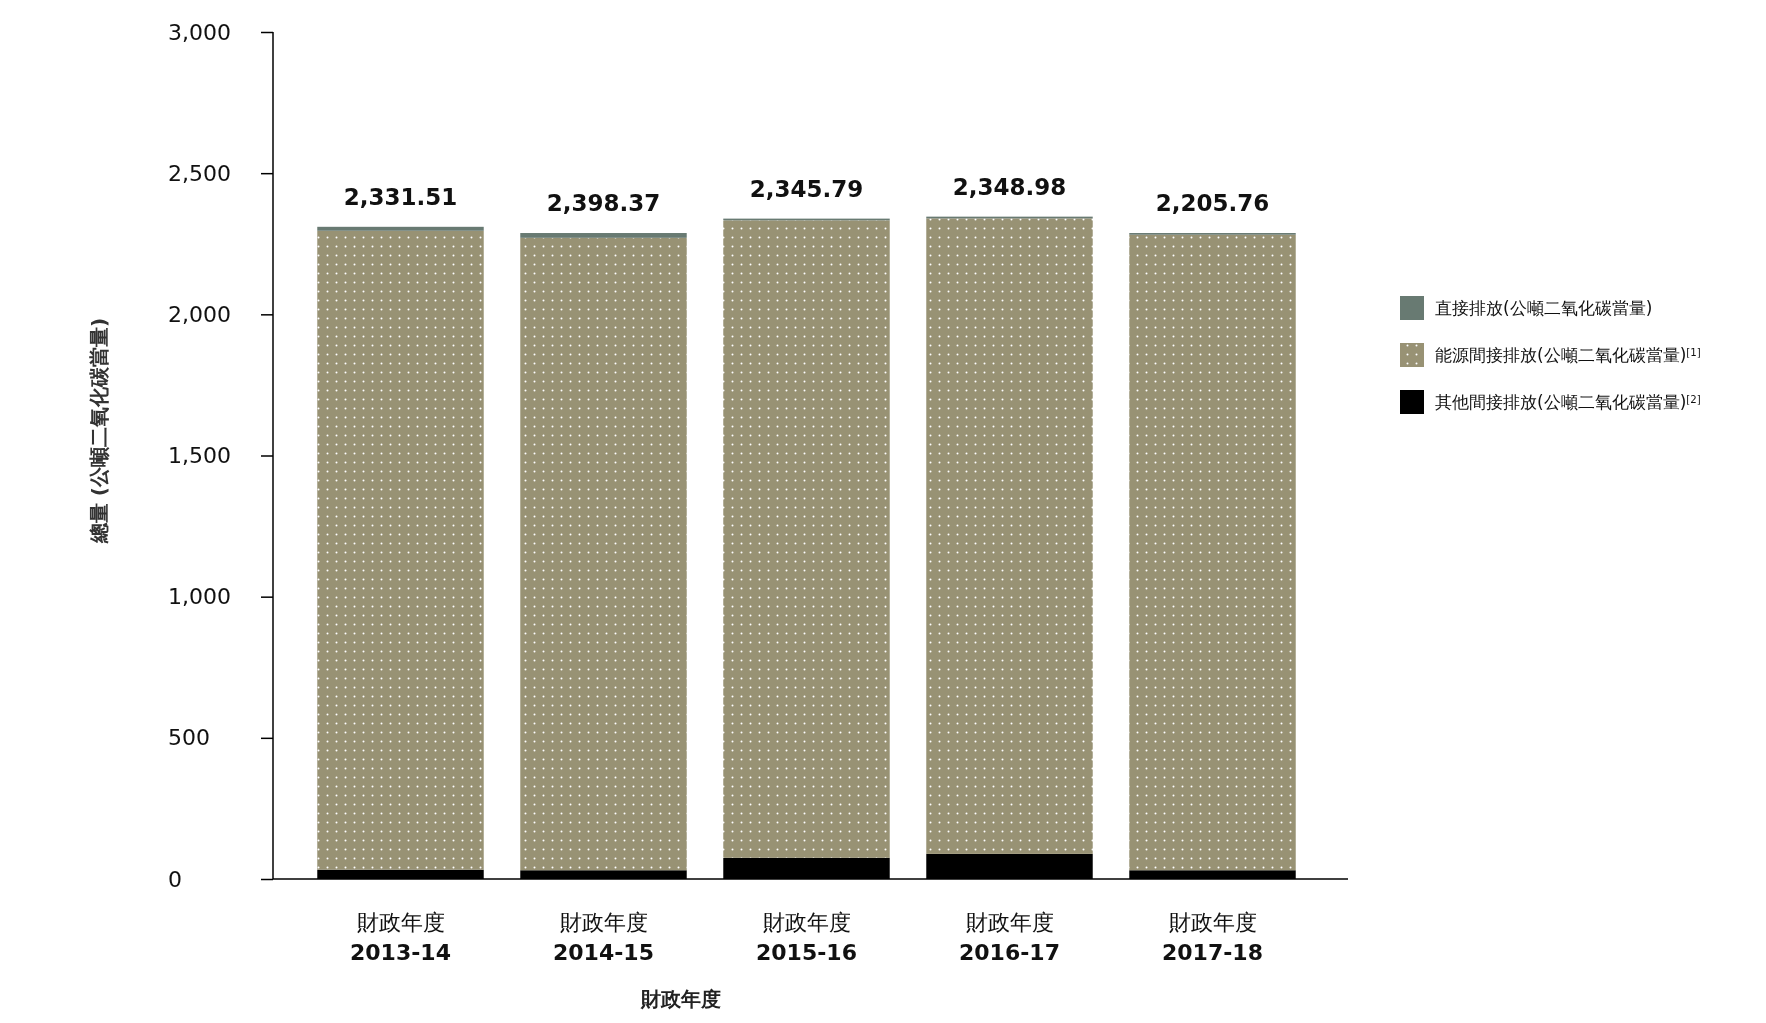  Describe the element at coordinates (1009, 937) in the screenshot. I see `x-tick-label: 財政年度 2016-17` at that location.